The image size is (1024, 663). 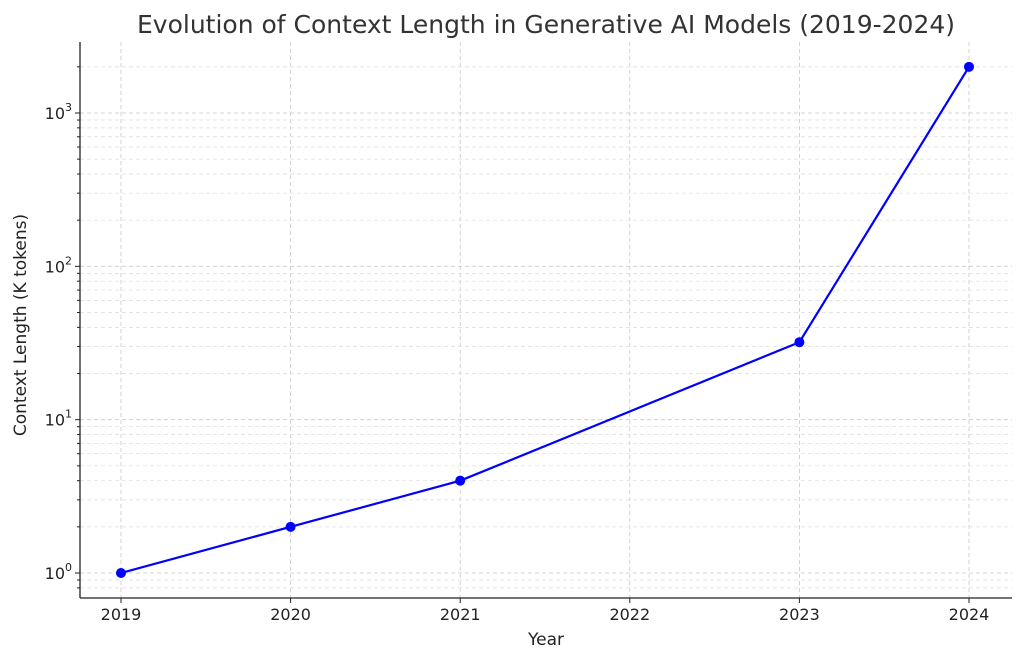 I want to click on x-tick-label-2022: 2022, so click(x=629, y=614).